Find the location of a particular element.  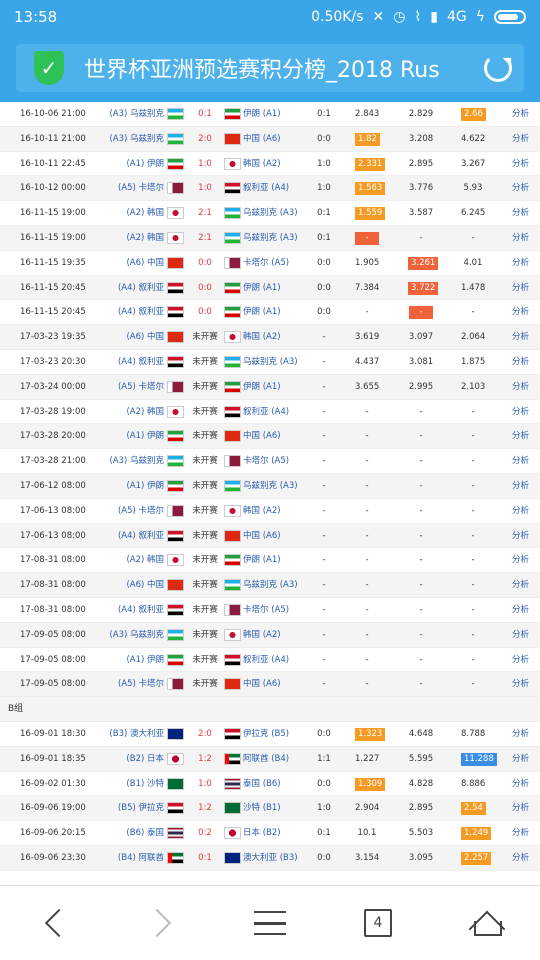

back-button is located at coordinates (54, 923).